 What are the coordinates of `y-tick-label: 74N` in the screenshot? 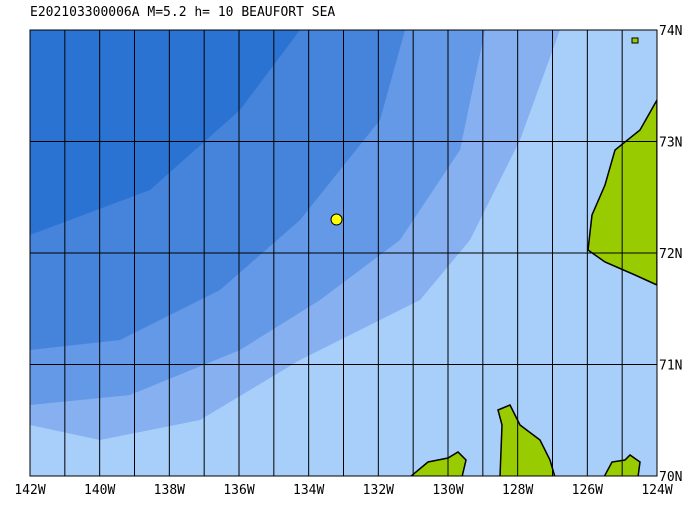 It's located at (670, 31).